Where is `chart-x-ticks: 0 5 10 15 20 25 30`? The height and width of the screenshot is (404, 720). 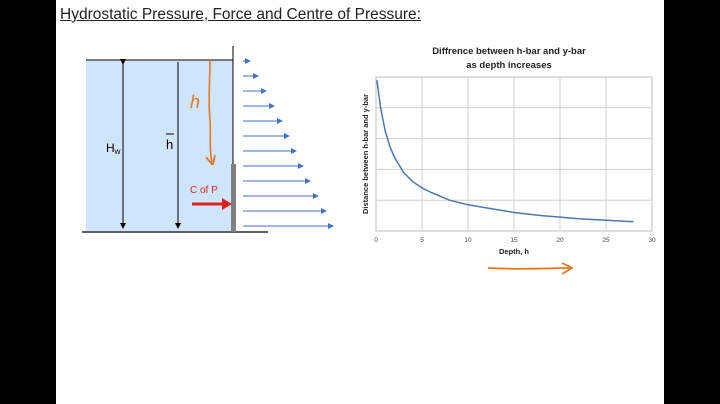
chart-x-ticks: 0 5 10 15 20 25 30 is located at coordinates (515, 240).